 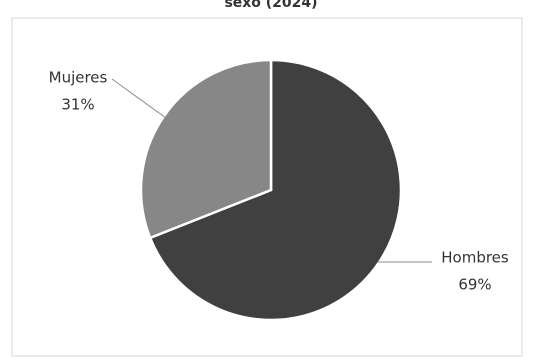 I want to click on chart-title: sexo (2024), so click(x=270, y=5).